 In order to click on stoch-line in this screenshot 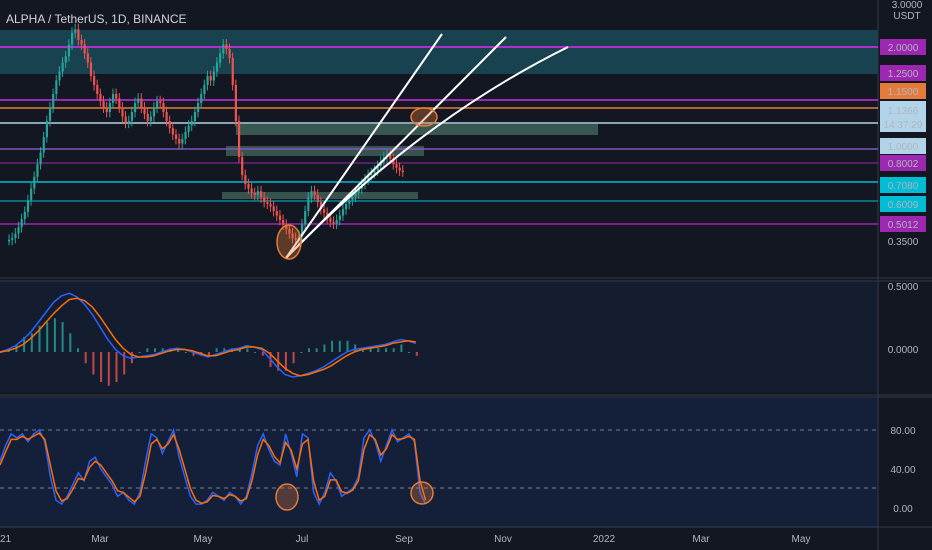, I will do `click(213, 468)`.